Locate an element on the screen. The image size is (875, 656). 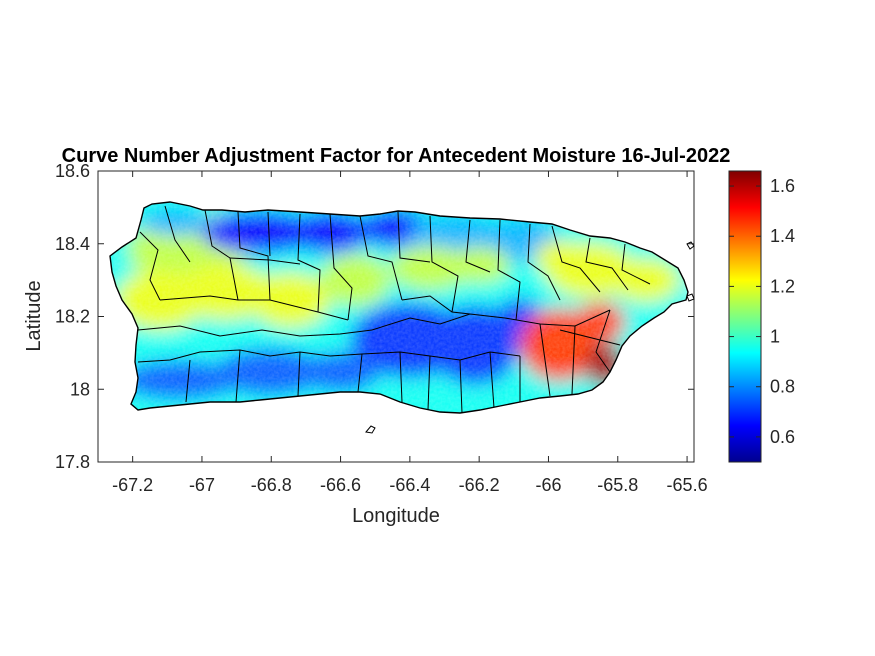
caja-de-muertos-island is located at coordinates (370, 429).